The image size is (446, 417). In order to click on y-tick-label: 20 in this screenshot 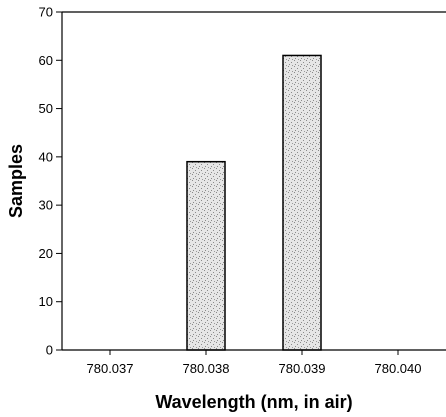, I will do `click(46, 253)`.